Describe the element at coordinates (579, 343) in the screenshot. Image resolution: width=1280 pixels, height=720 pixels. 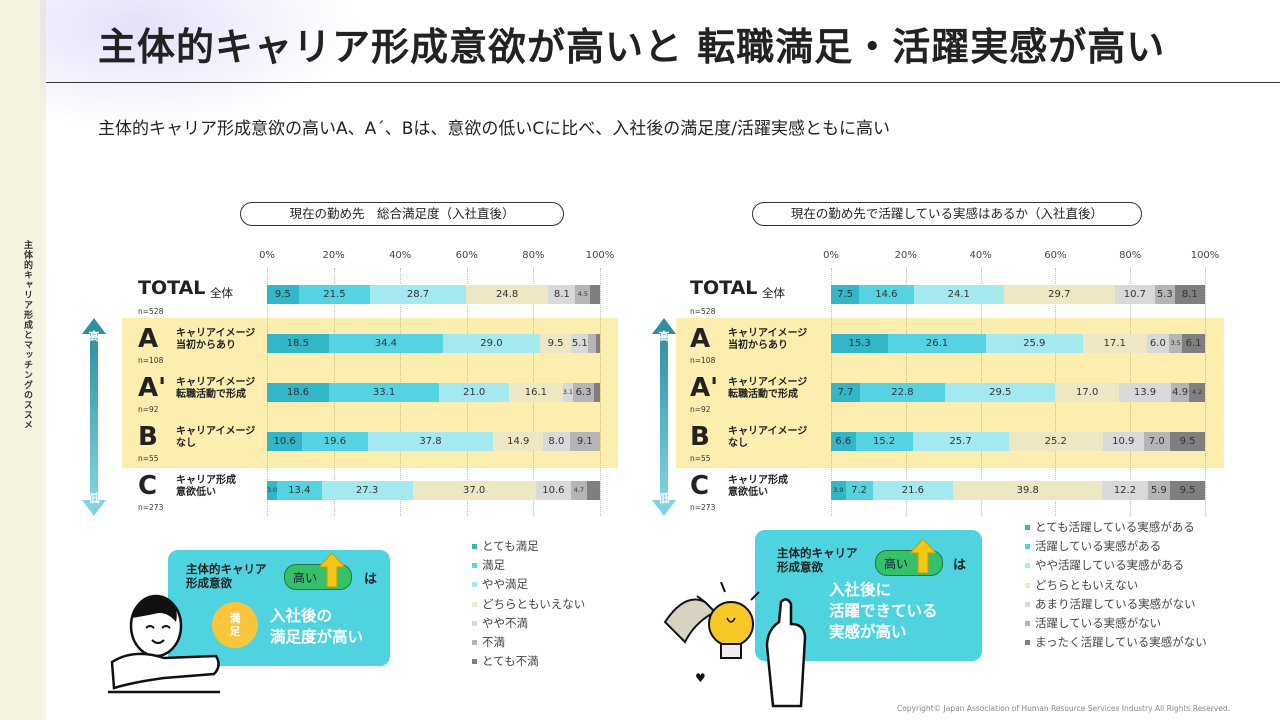
I see `data-label: 5.1` at that location.